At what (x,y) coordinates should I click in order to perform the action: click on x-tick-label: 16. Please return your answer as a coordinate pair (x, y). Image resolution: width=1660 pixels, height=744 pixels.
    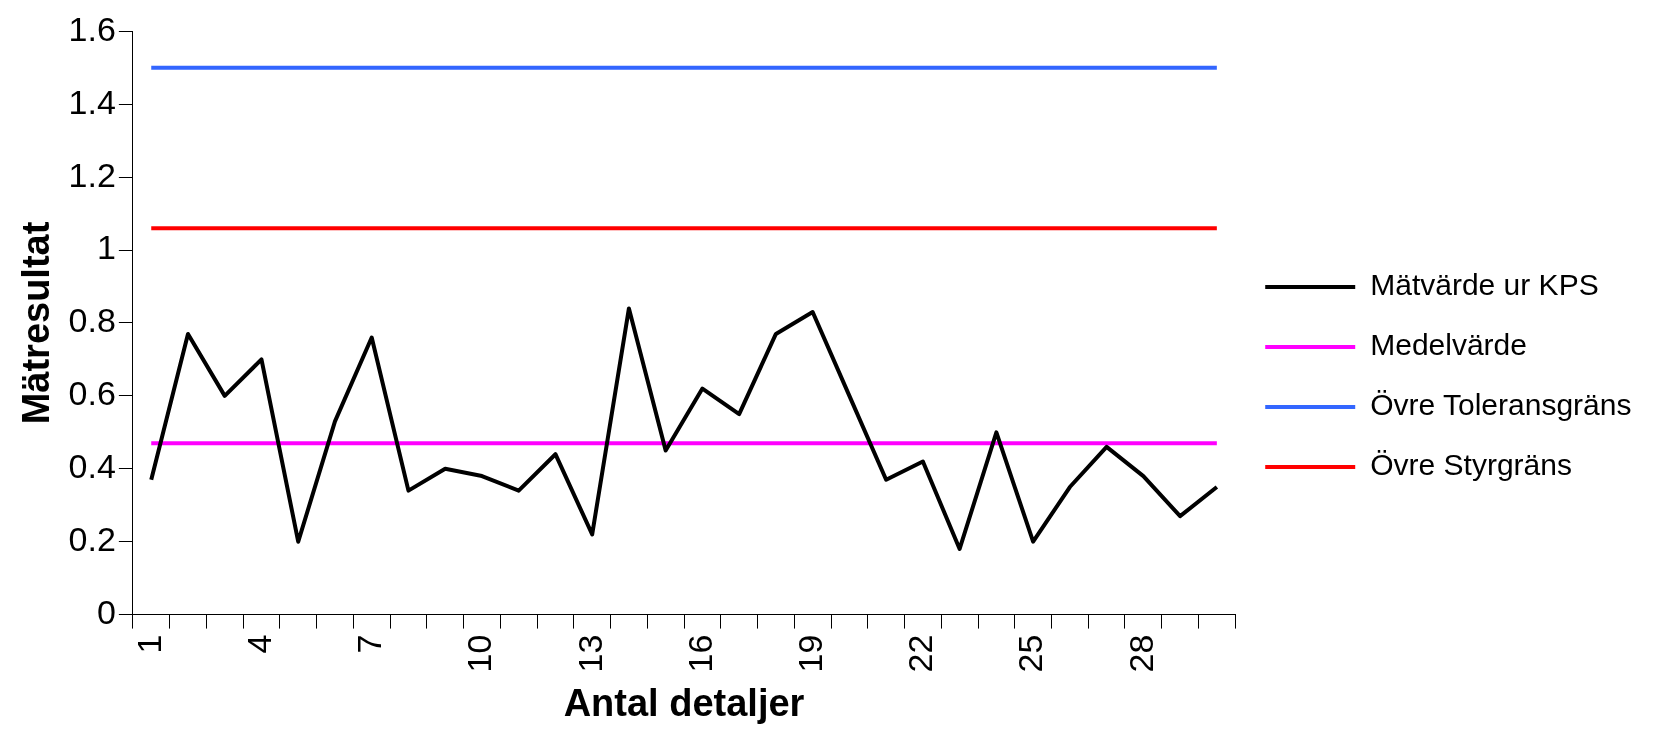
    Looking at the image, I should click on (699, 653).